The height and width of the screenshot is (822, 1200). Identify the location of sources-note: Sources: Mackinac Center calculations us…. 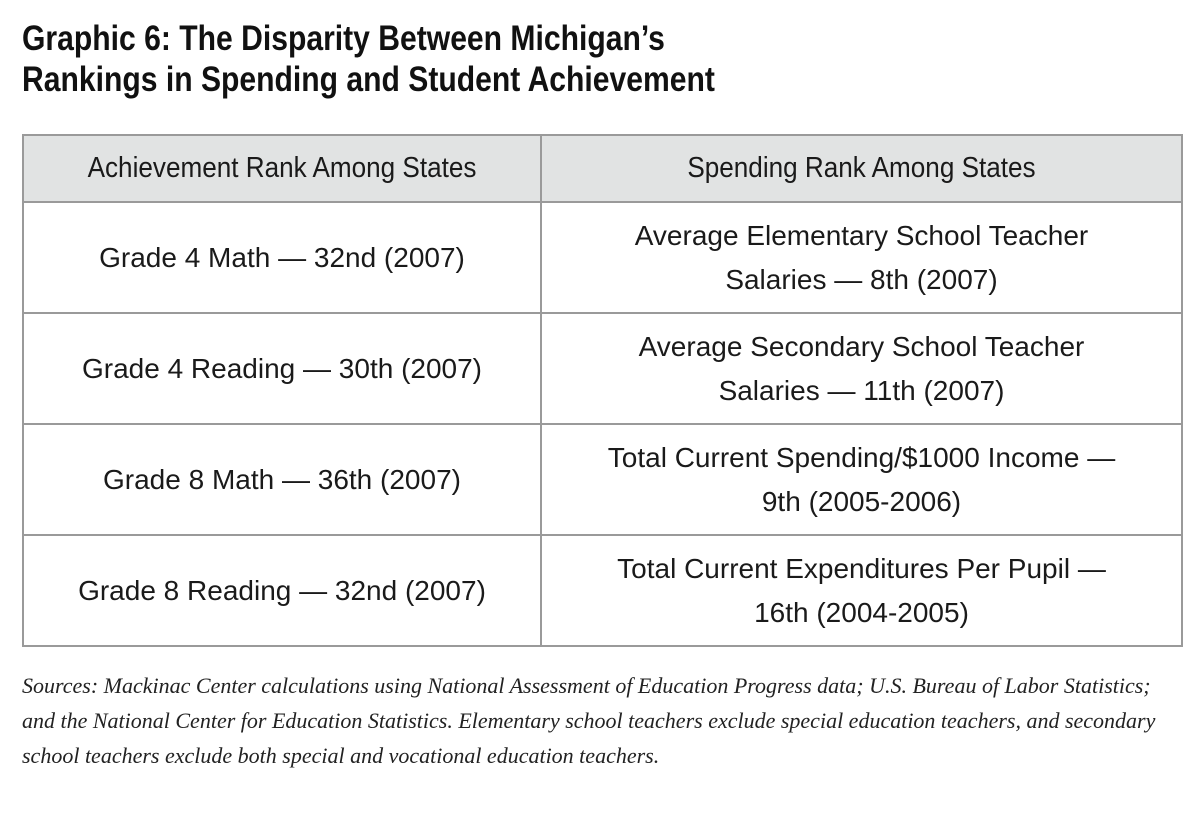
(589, 720).